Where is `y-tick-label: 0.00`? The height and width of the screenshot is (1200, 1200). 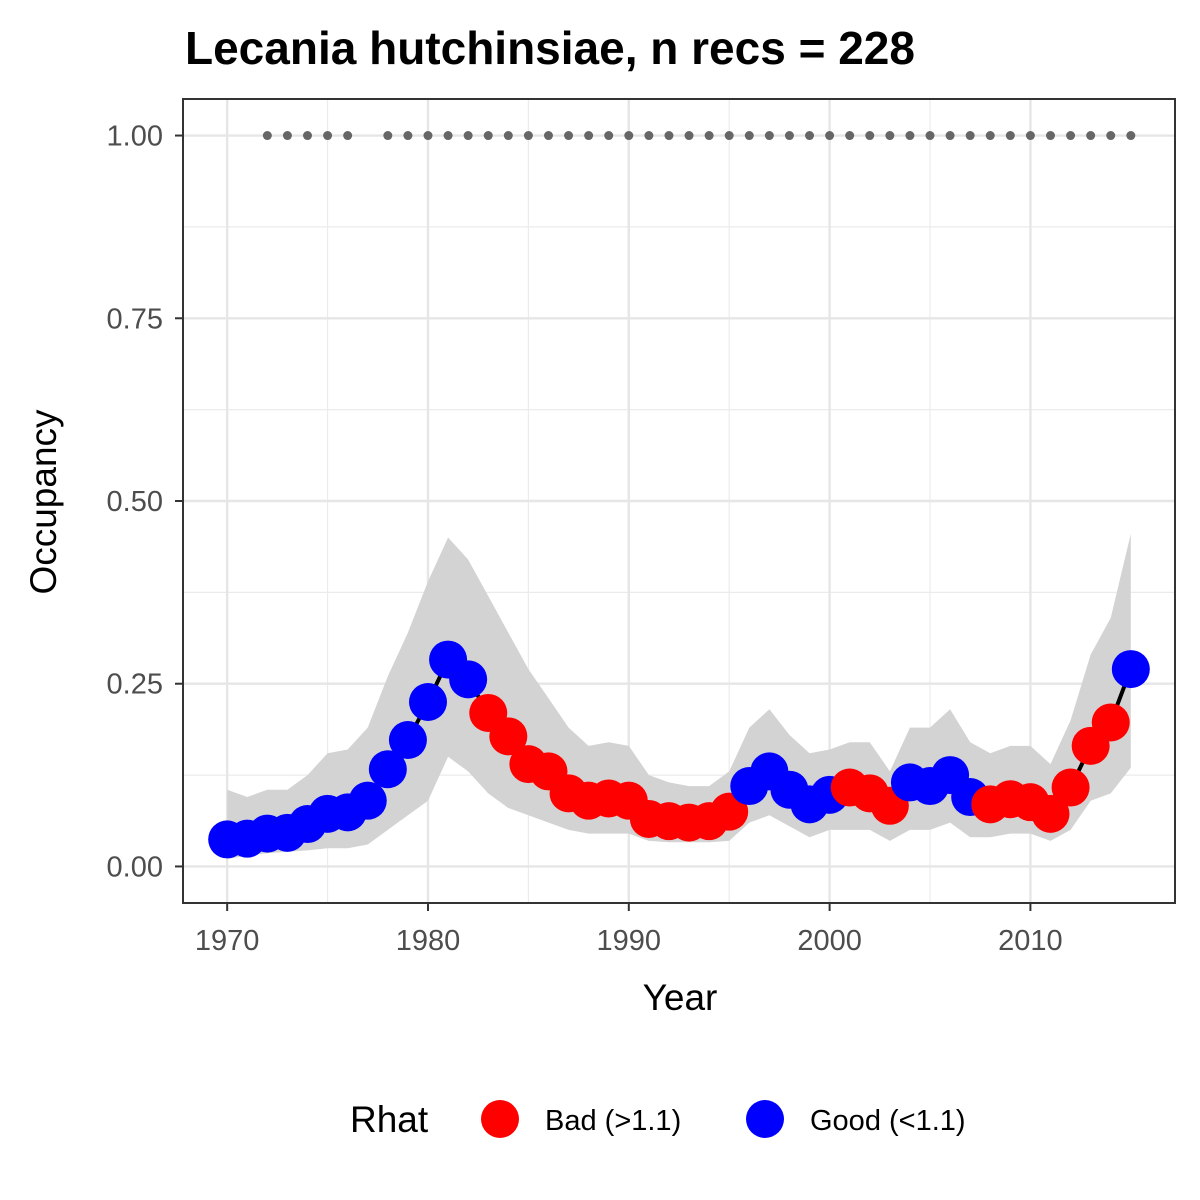
y-tick-label: 0.00 is located at coordinates (135, 867).